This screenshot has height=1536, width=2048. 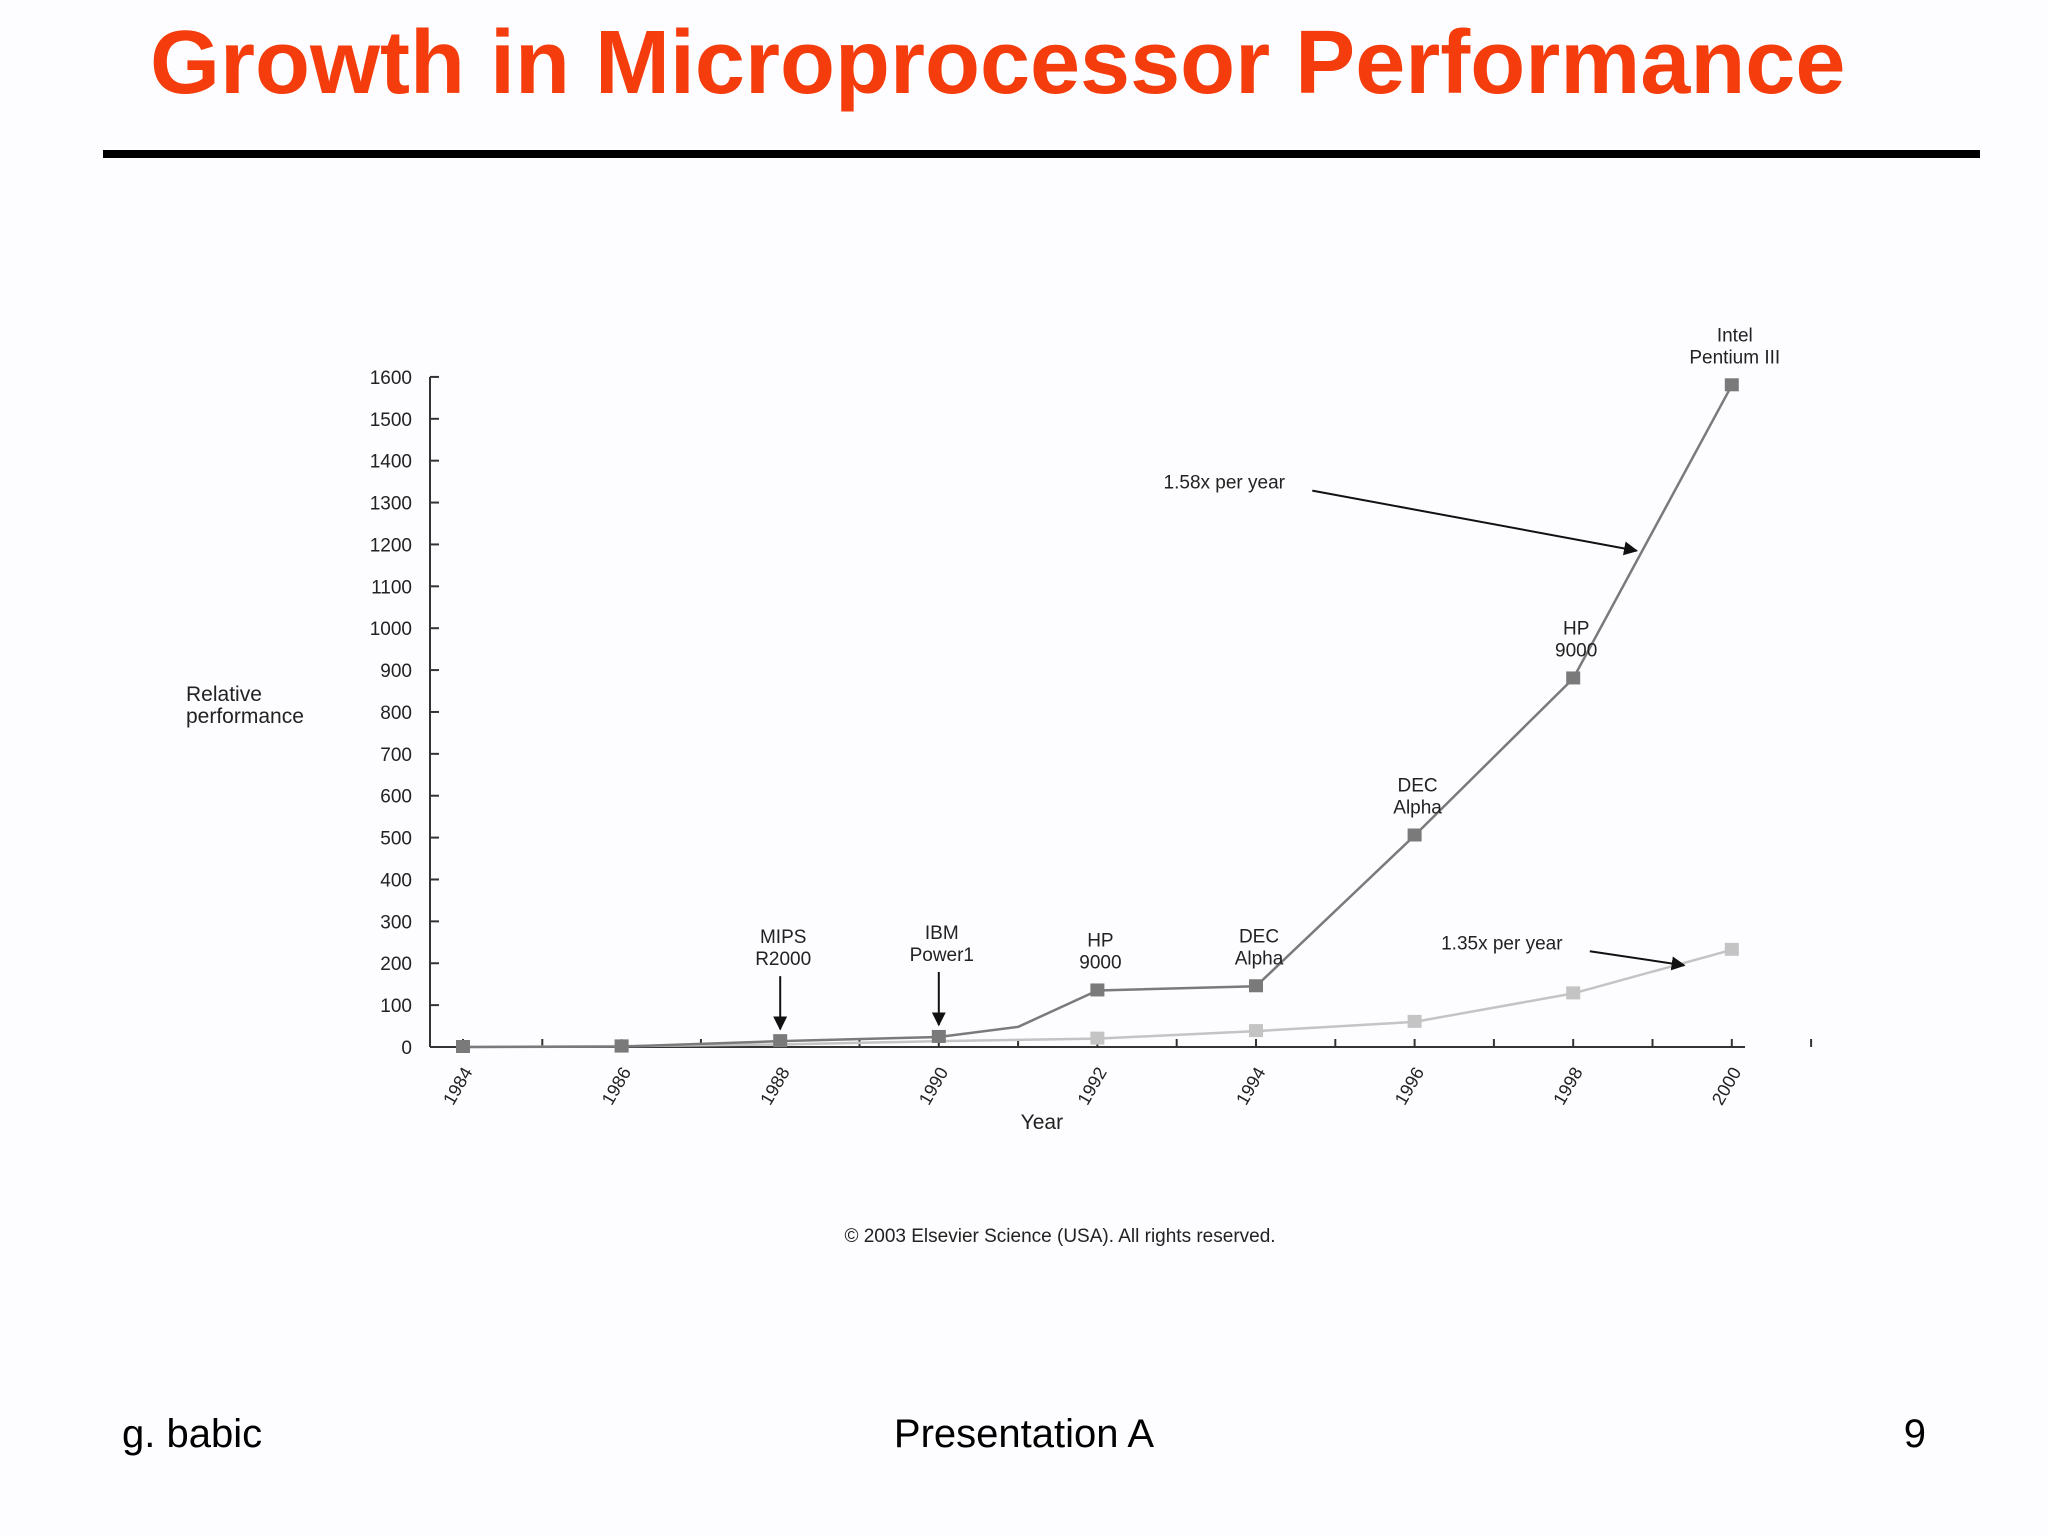 What do you see at coordinates (1250, 1086) in the screenshot?
I see `x-tick-label: 1994` at bounding box center [1250, 1086].